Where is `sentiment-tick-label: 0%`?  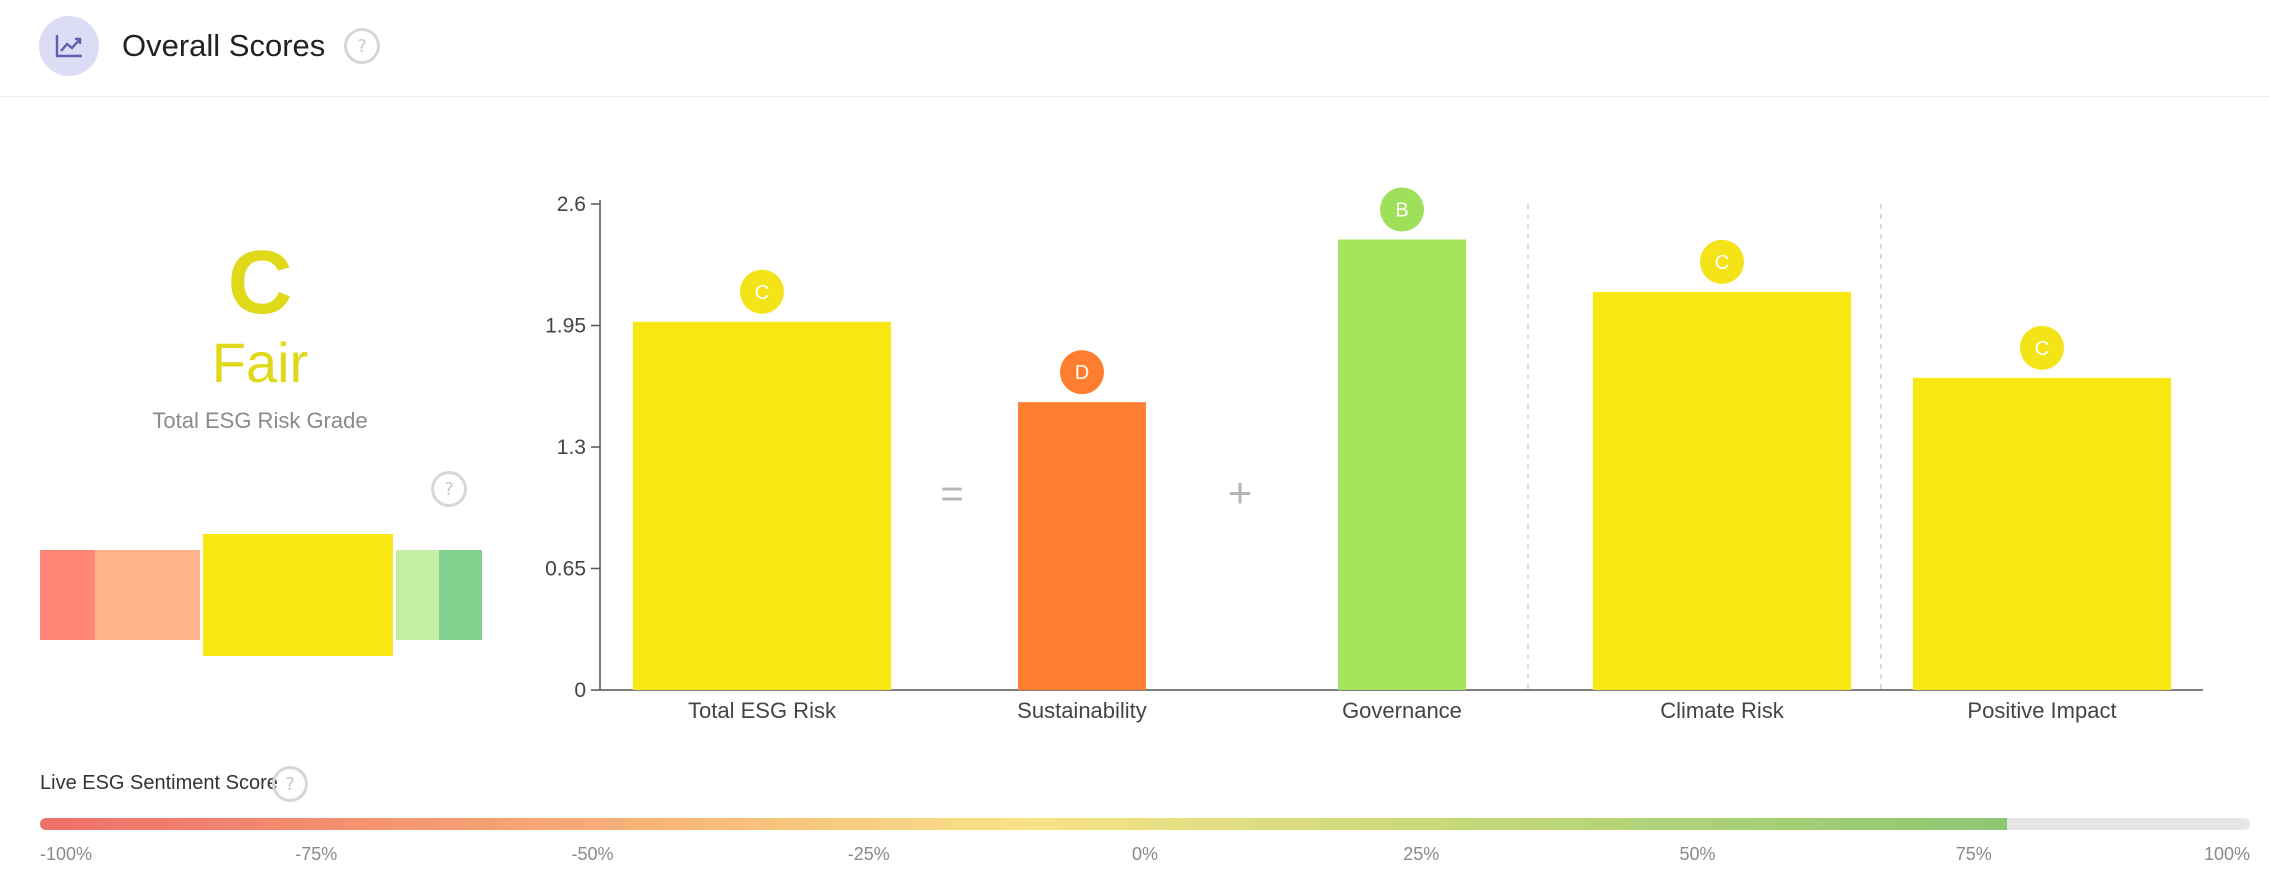
sentiment-tick-label: 0% is located at coordinates (1144, 854).